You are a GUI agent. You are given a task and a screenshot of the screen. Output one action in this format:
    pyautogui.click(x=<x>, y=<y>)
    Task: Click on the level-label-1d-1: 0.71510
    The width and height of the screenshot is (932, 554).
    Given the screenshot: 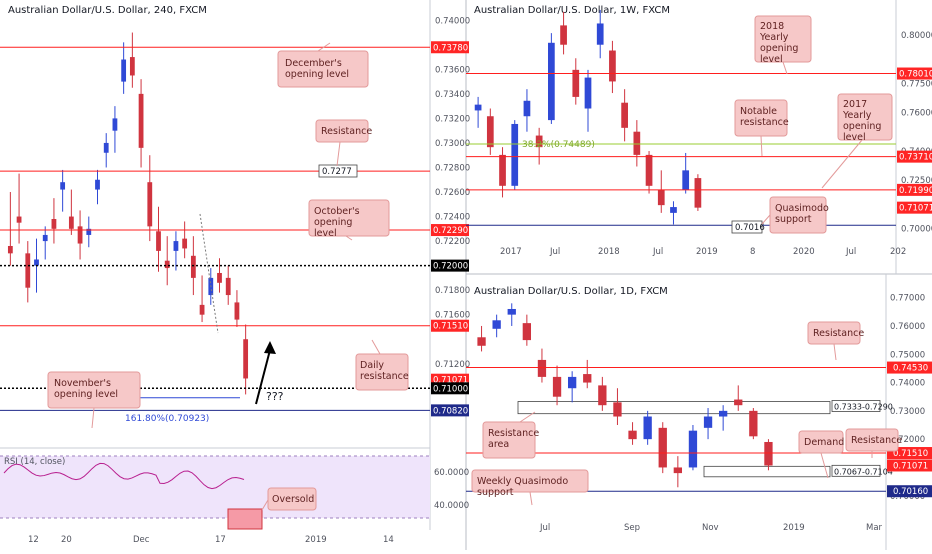 What is the action you would take?
    pyautogui.click(x=910, y=454)
    